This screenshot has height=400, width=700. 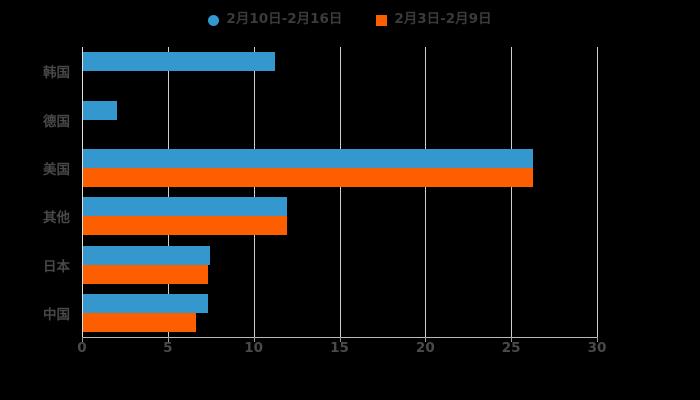 What do you see at coordinates (56, 314) in the screenshot?
I see `y-axis-label: 中国` at bounding box center [56, 314].